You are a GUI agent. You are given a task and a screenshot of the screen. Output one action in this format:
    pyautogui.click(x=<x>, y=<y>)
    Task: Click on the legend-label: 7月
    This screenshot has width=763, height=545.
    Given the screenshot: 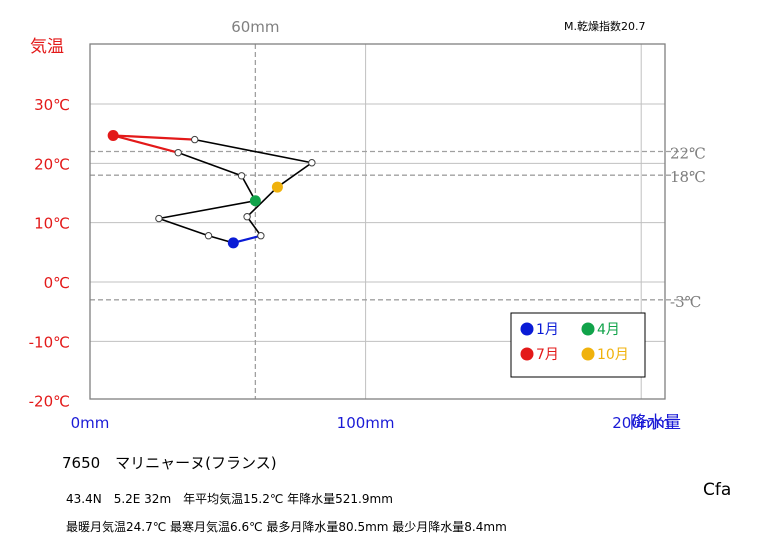 What is the action you would take?
    pyautogui.click(x=547, y=355)
    